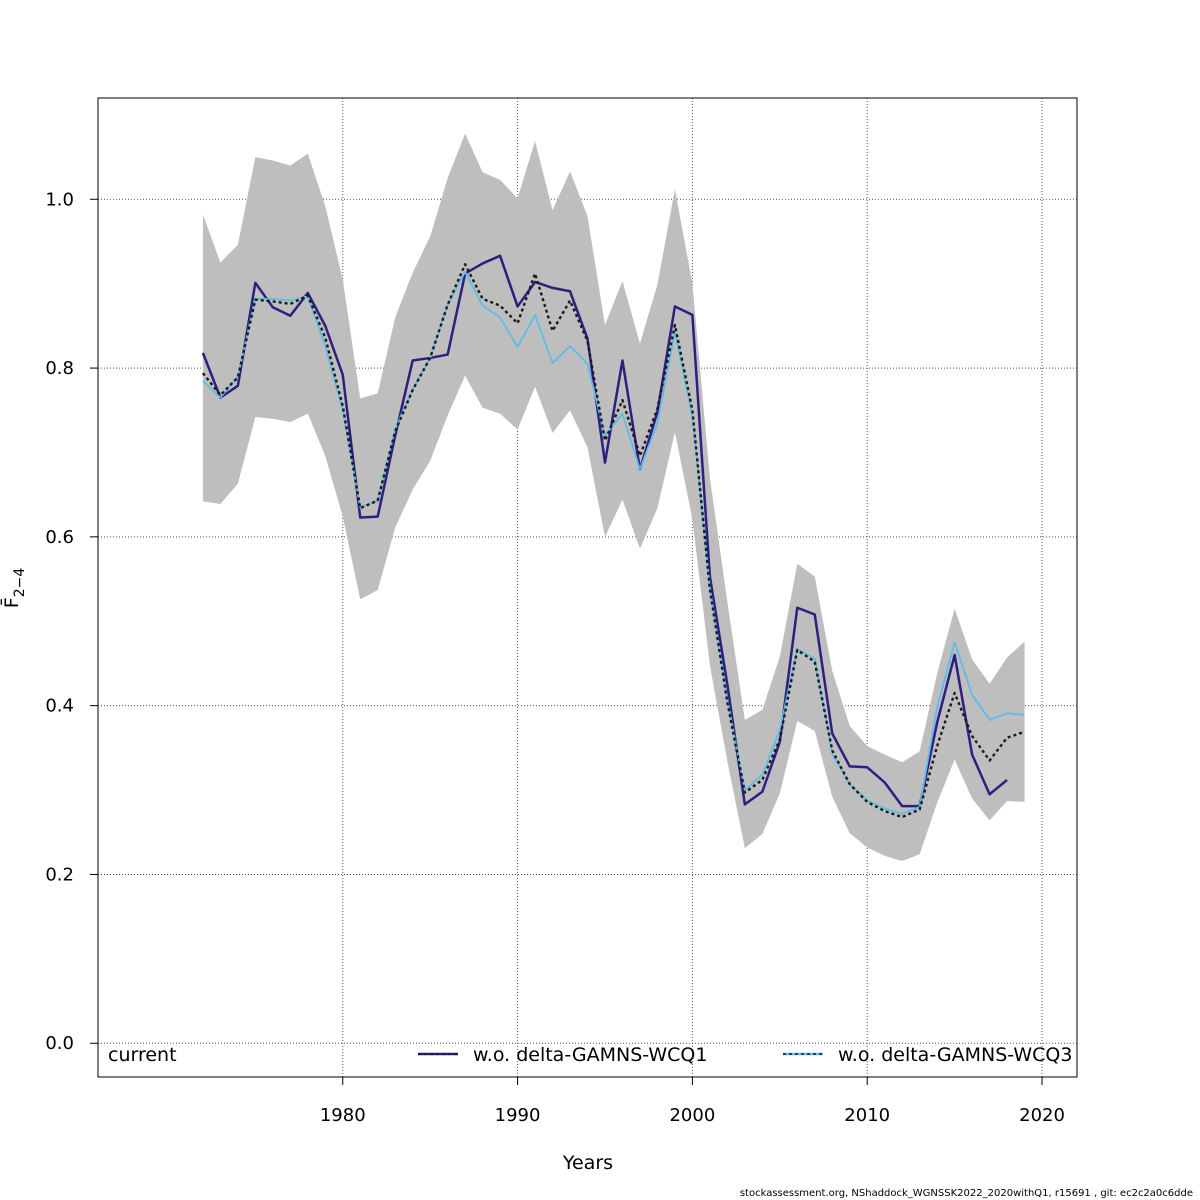 The image size is (1200, 1200). Describe the element at coordinates (11, 602) in the screenshot. I see `y-axis-title-main: F̄` at that location.